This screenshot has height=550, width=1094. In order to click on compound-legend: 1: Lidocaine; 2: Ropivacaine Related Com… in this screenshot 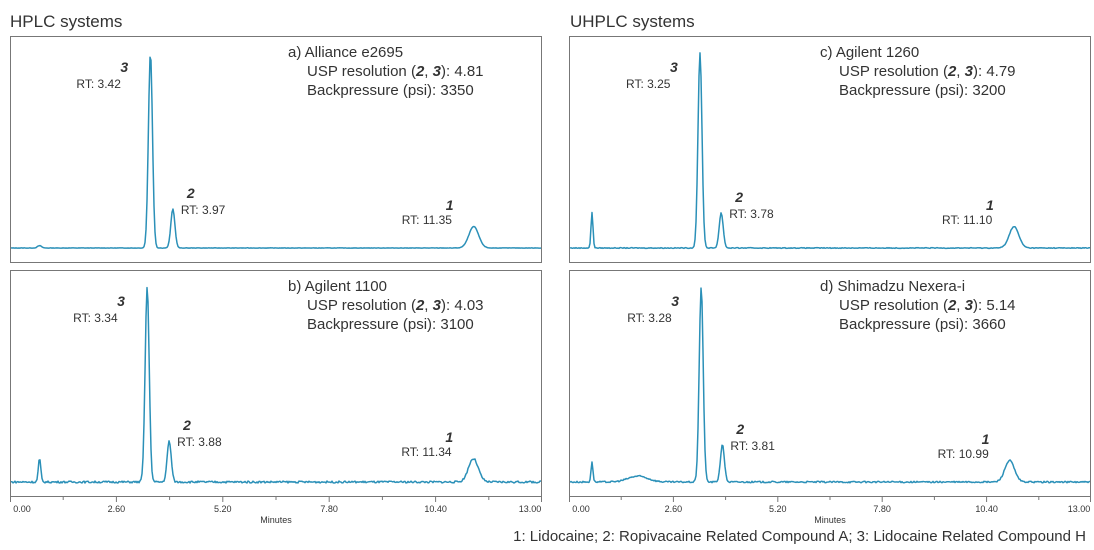, I will do `click(799, 536)`.